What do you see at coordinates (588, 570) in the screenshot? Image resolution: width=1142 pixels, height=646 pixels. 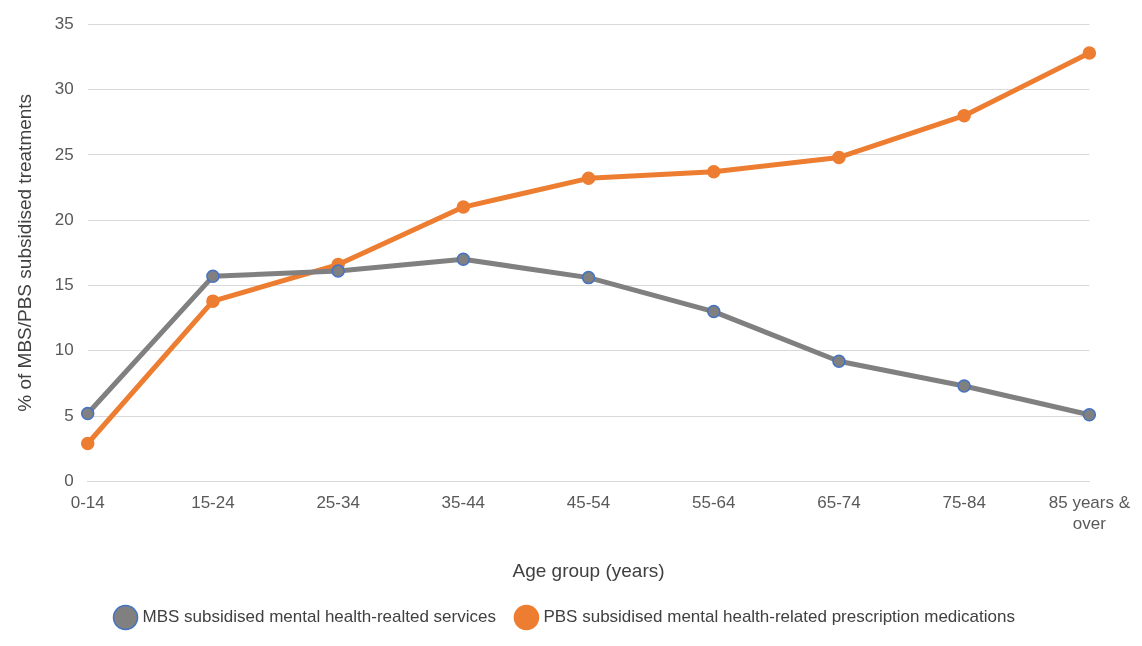 I see `x-axis-title: Age group (years)` at bounding box center [588, 570].